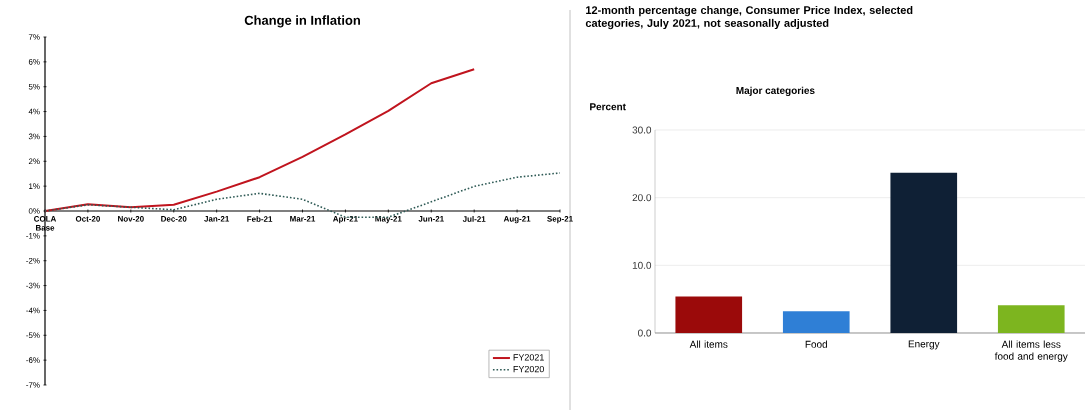  Describe the element at coordinates (642, 198) in the screenshot. I see `y-tick-label: 20.0` at that location.